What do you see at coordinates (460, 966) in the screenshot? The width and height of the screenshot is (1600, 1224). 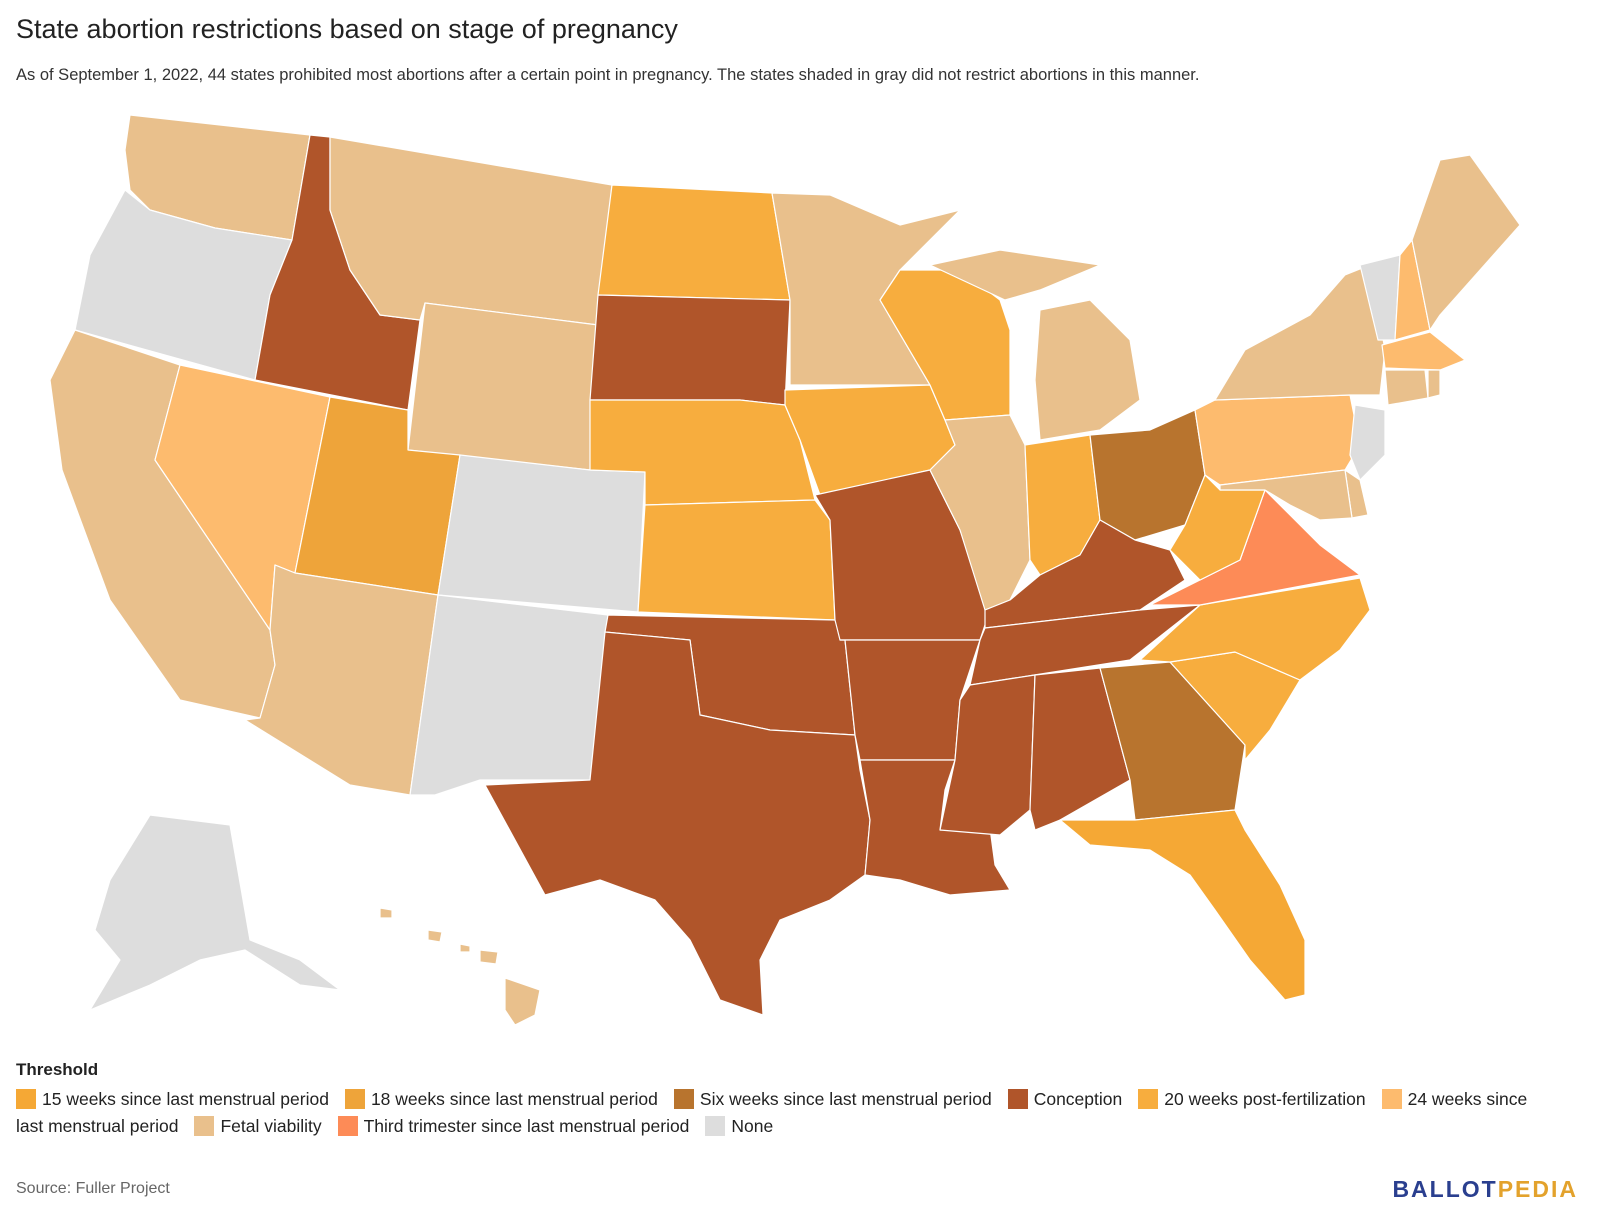 I see `state-hi` at bounding box center [460, 966].